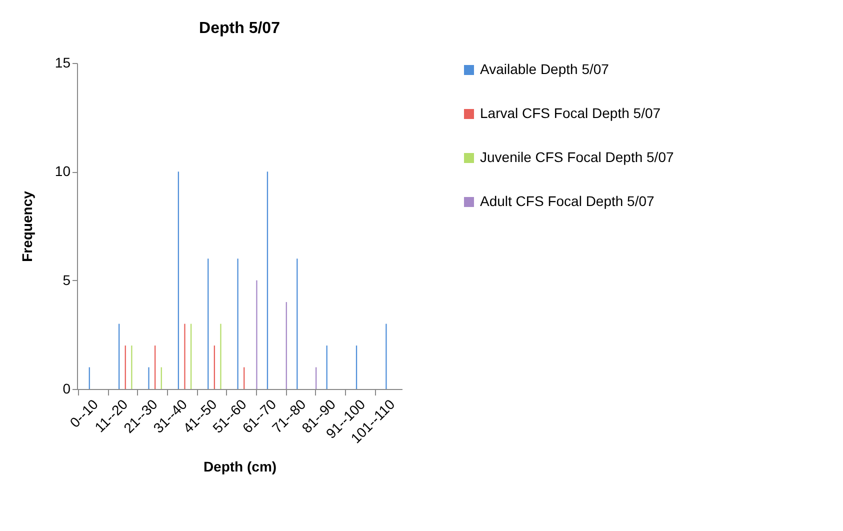  Describe the element at coordinates (66, 388) in the screenshot. I see `y-tick-label: 0` at that location.